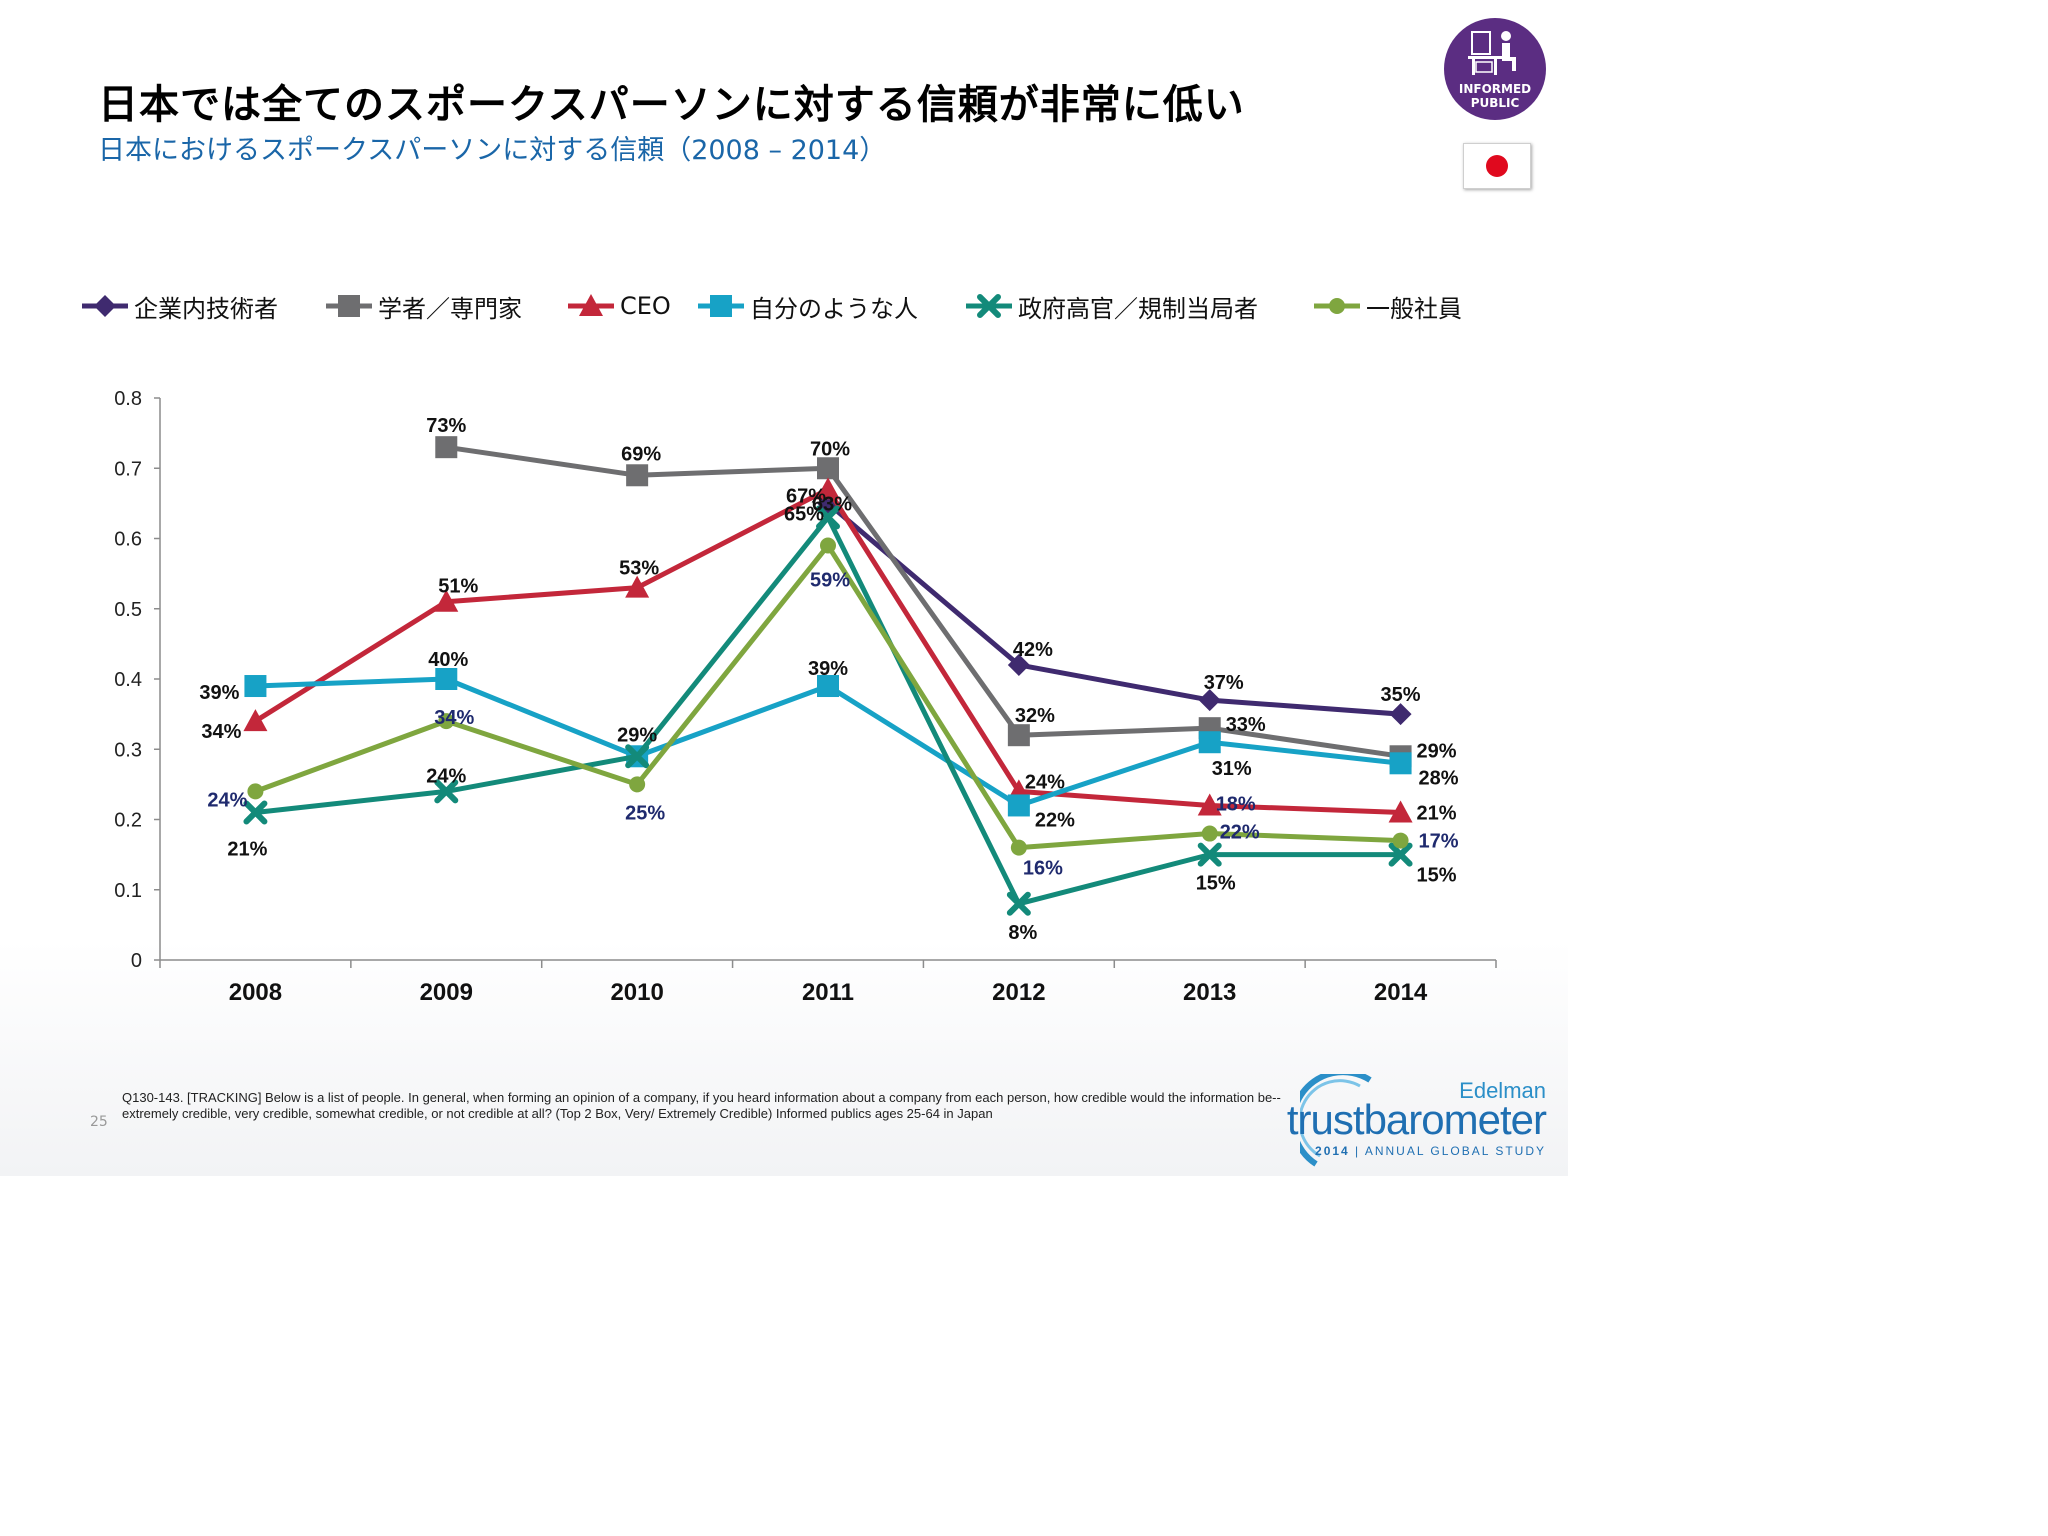 The width and height of the screenshot is (2048, 1536). I want to click on data-label-gov: 21%, so click(247, 849).